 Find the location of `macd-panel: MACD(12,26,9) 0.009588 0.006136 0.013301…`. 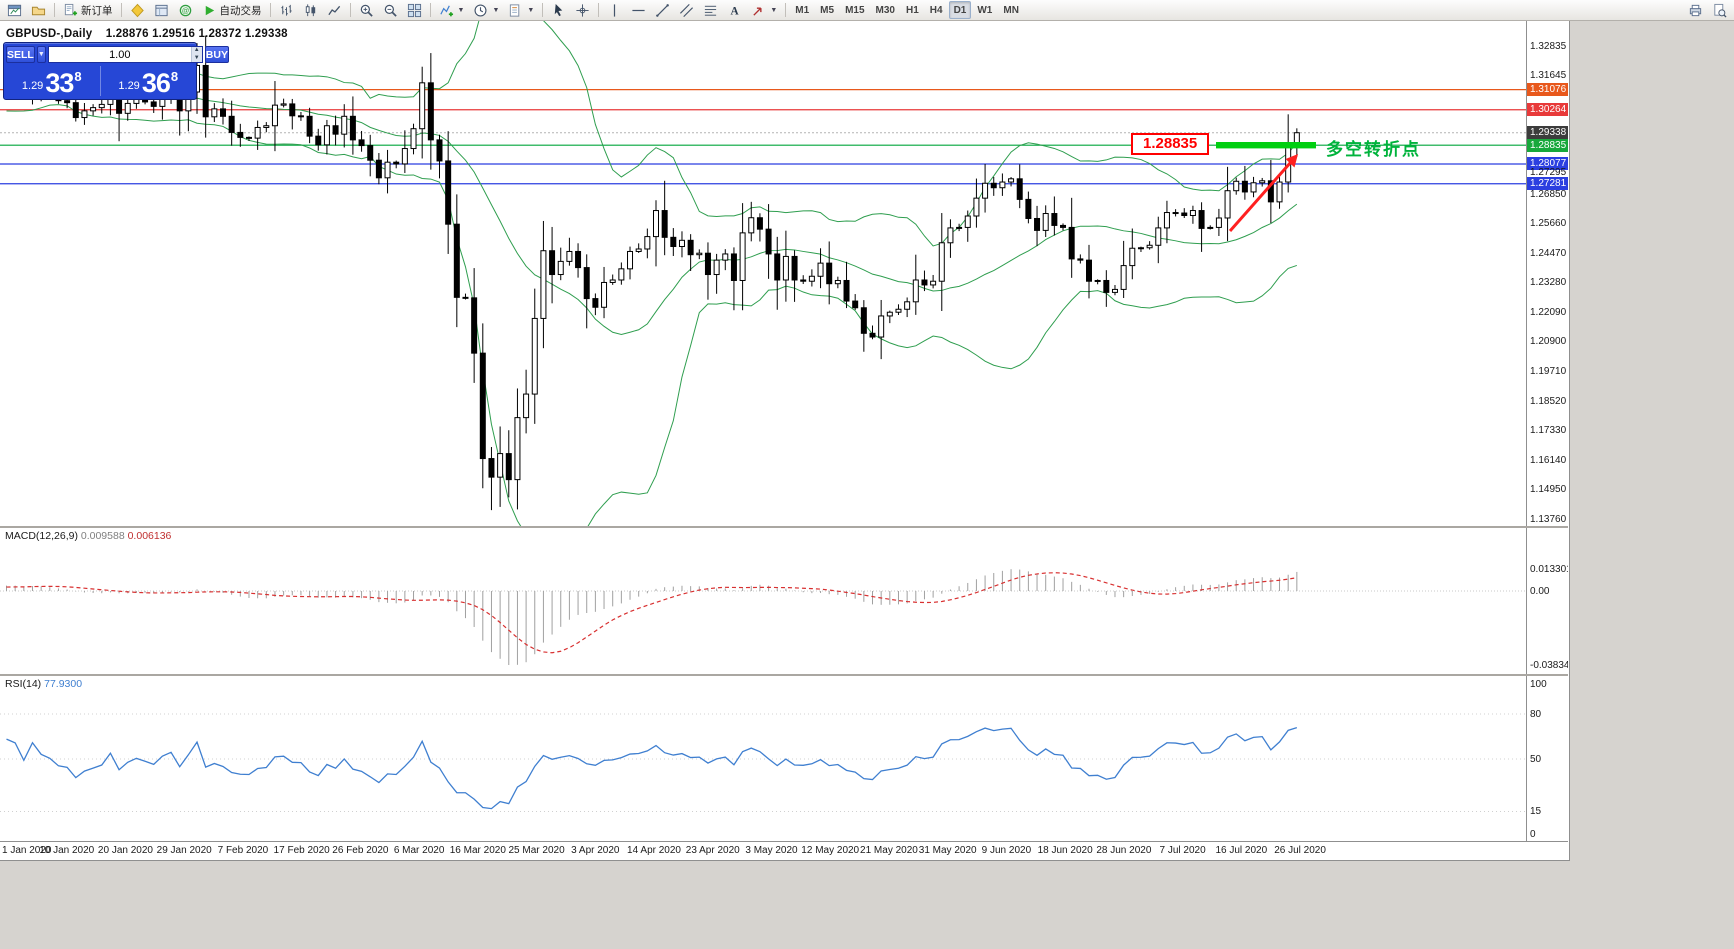

macd-panel: MACD(12,26,9) 0.009588 0.006136 0.013301… is located at coordinates (784, 601).